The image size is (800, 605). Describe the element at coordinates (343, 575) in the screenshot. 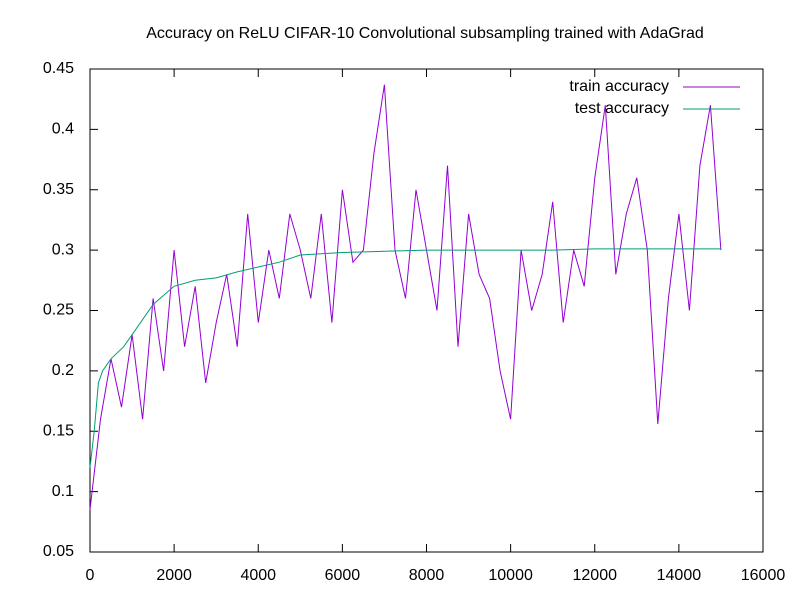

I see `x-tick-label: 6000` at that location.